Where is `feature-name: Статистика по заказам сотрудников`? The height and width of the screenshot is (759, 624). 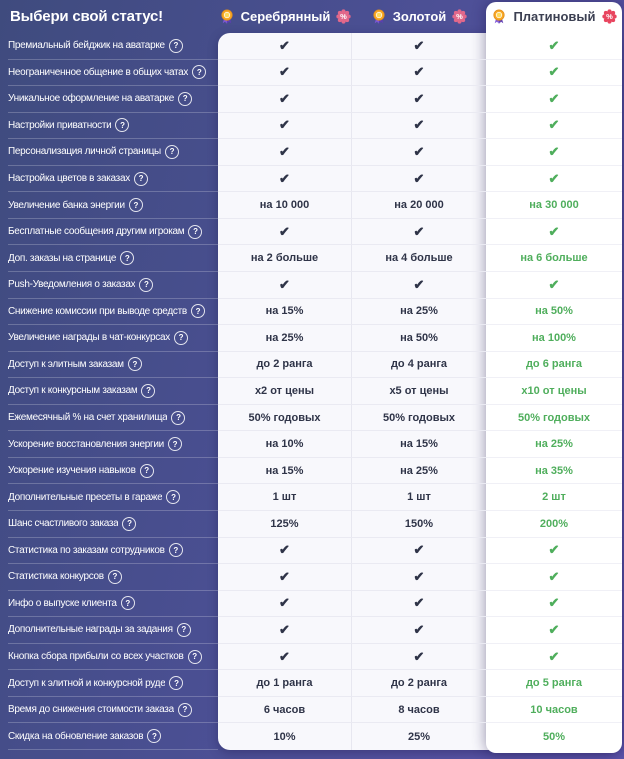 feature-name: Статистика по заказам сотрудников is located at coordinates (86, 550).